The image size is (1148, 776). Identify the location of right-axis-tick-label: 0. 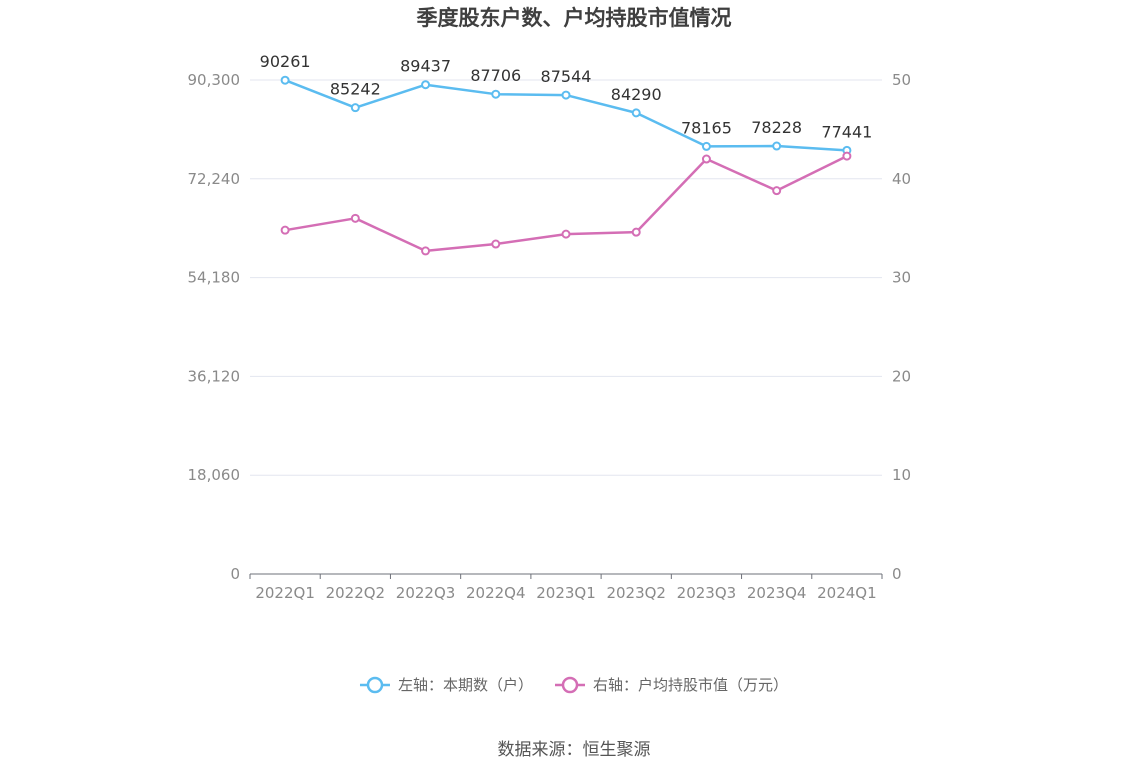
(897, 574).